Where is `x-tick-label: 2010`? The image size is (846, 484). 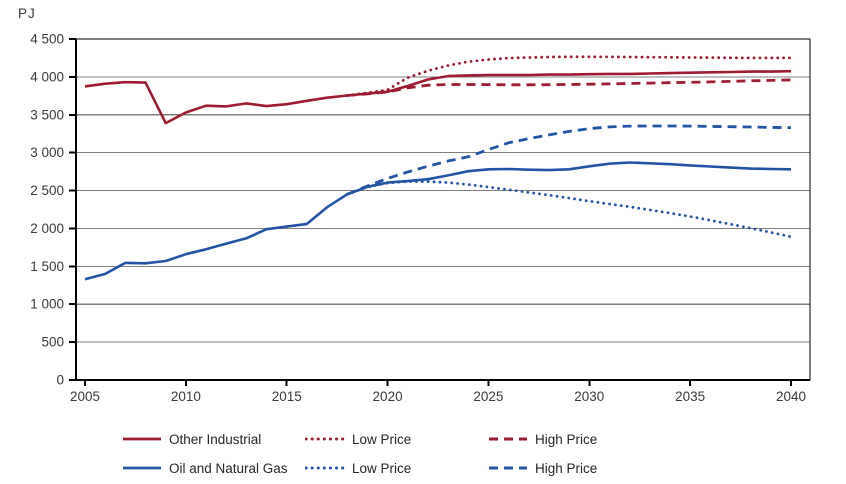
x-tick-label: 2010 is located at coordinates (186, 396).